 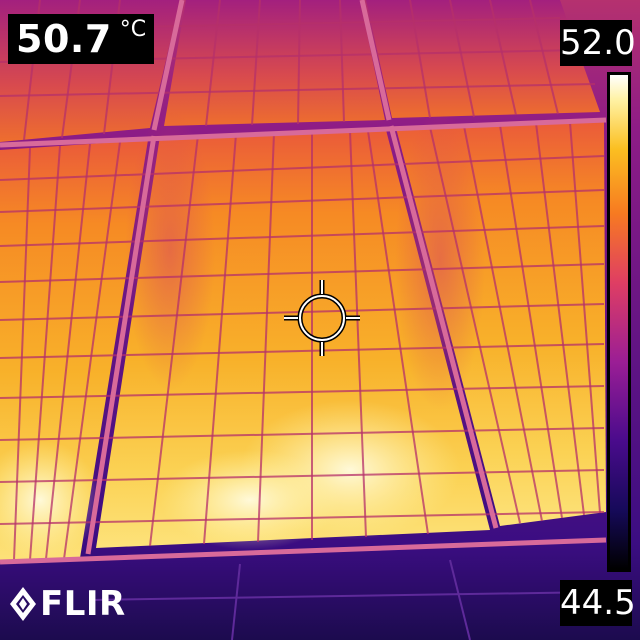 What do you see at coordinates (619, 322) in the screenshot?
I see `temperature-scale-bar` at bounding box center [619, 322].